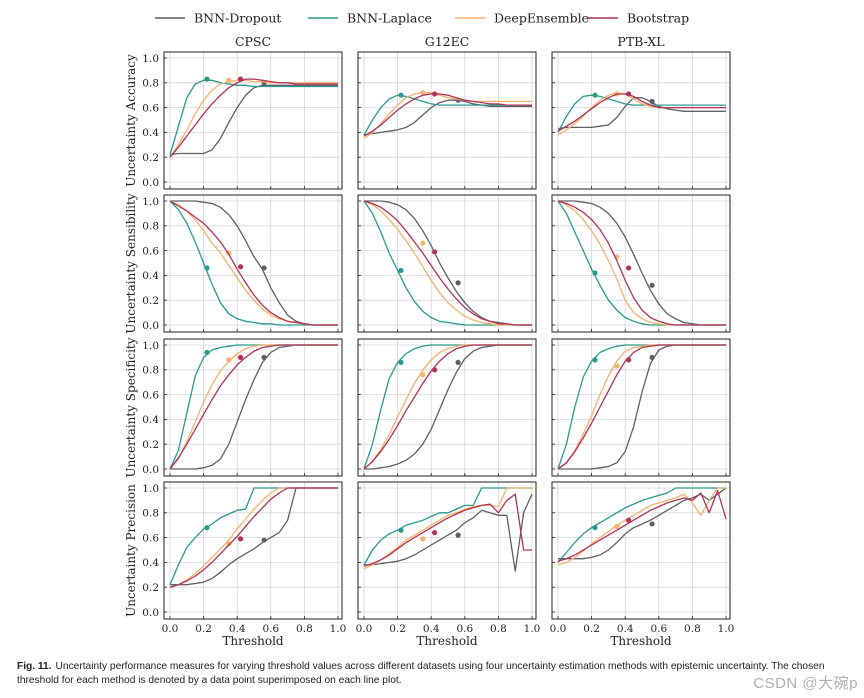 Image resolution: width=864 pixels, height=698 pixels. I want to click on xaxis-label: Threshold, so click(641, 641).